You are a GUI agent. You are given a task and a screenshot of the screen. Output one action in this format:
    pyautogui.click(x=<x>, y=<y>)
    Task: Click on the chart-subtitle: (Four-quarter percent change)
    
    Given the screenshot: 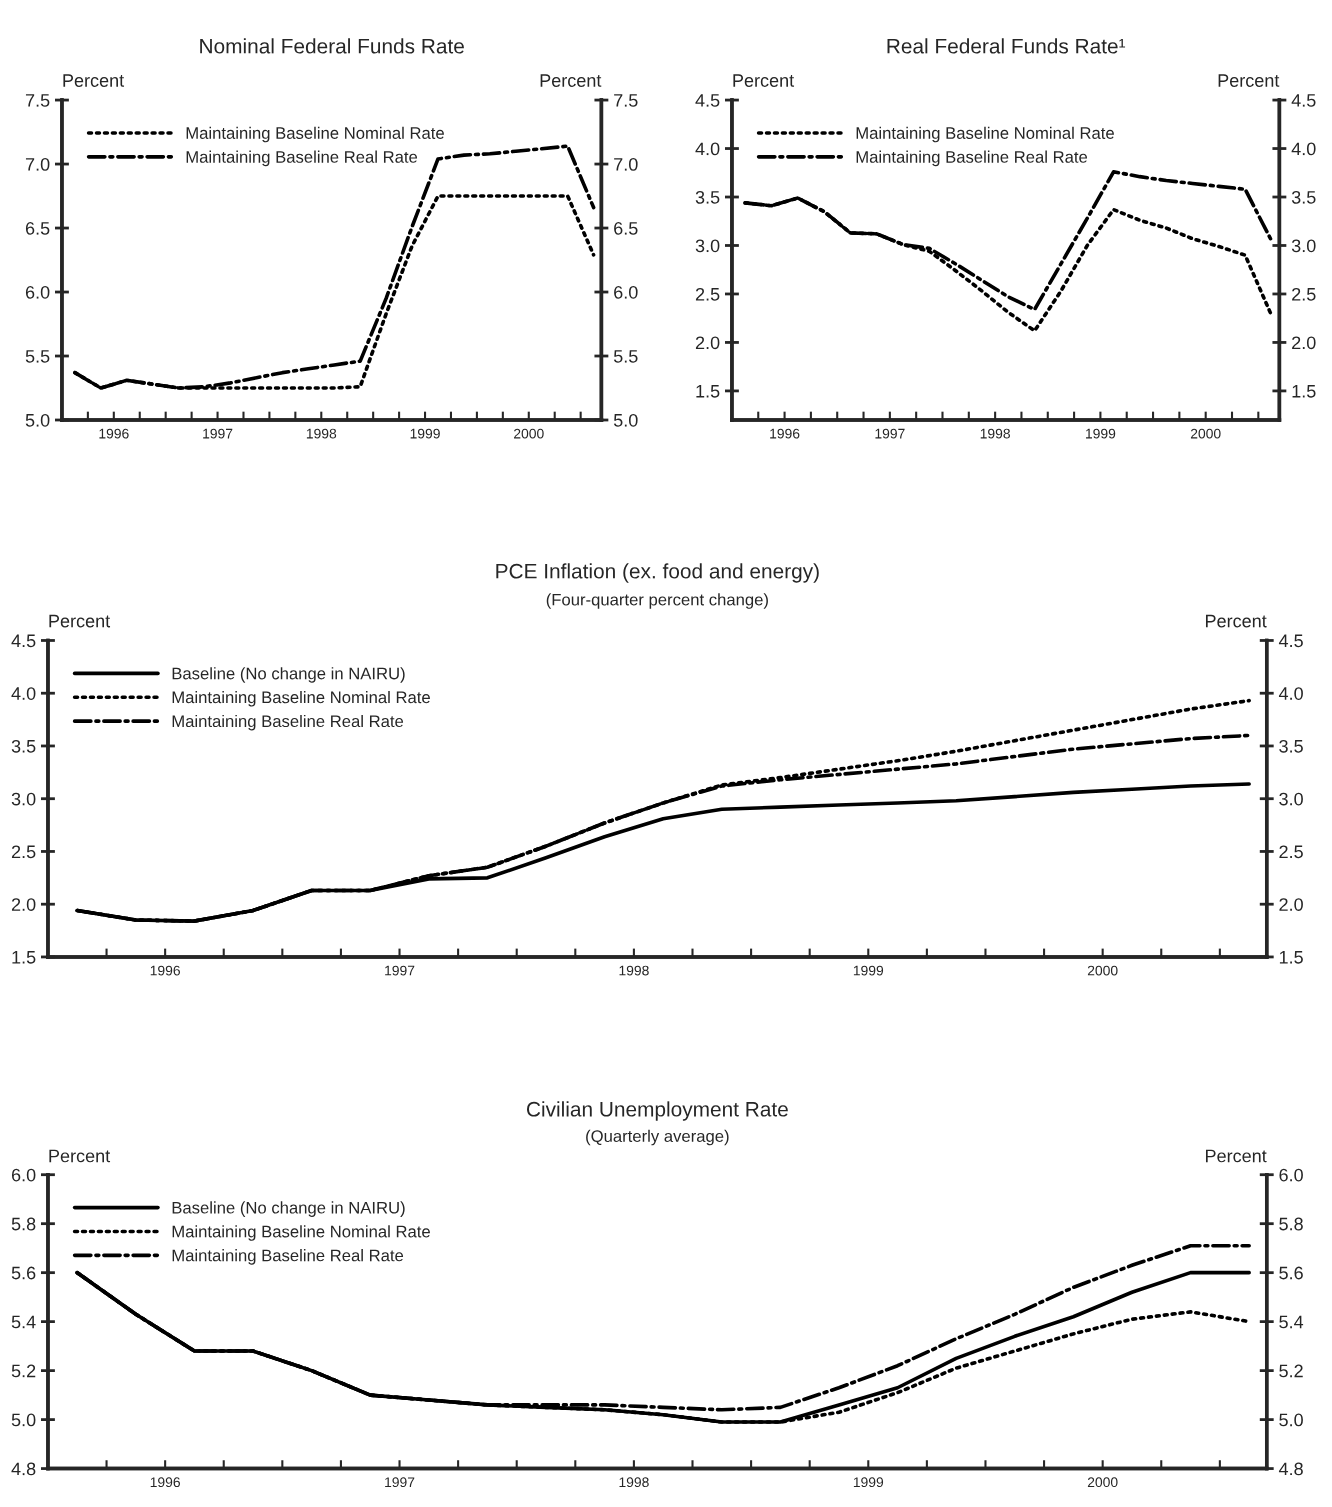 What is the action you would take?
    pyautogui.click(x=657, y=601)
    